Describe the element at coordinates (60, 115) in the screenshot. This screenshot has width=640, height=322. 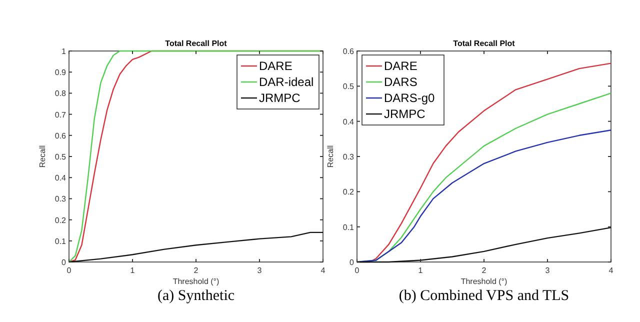
I see `y-tick-label: 0.7` at that location.